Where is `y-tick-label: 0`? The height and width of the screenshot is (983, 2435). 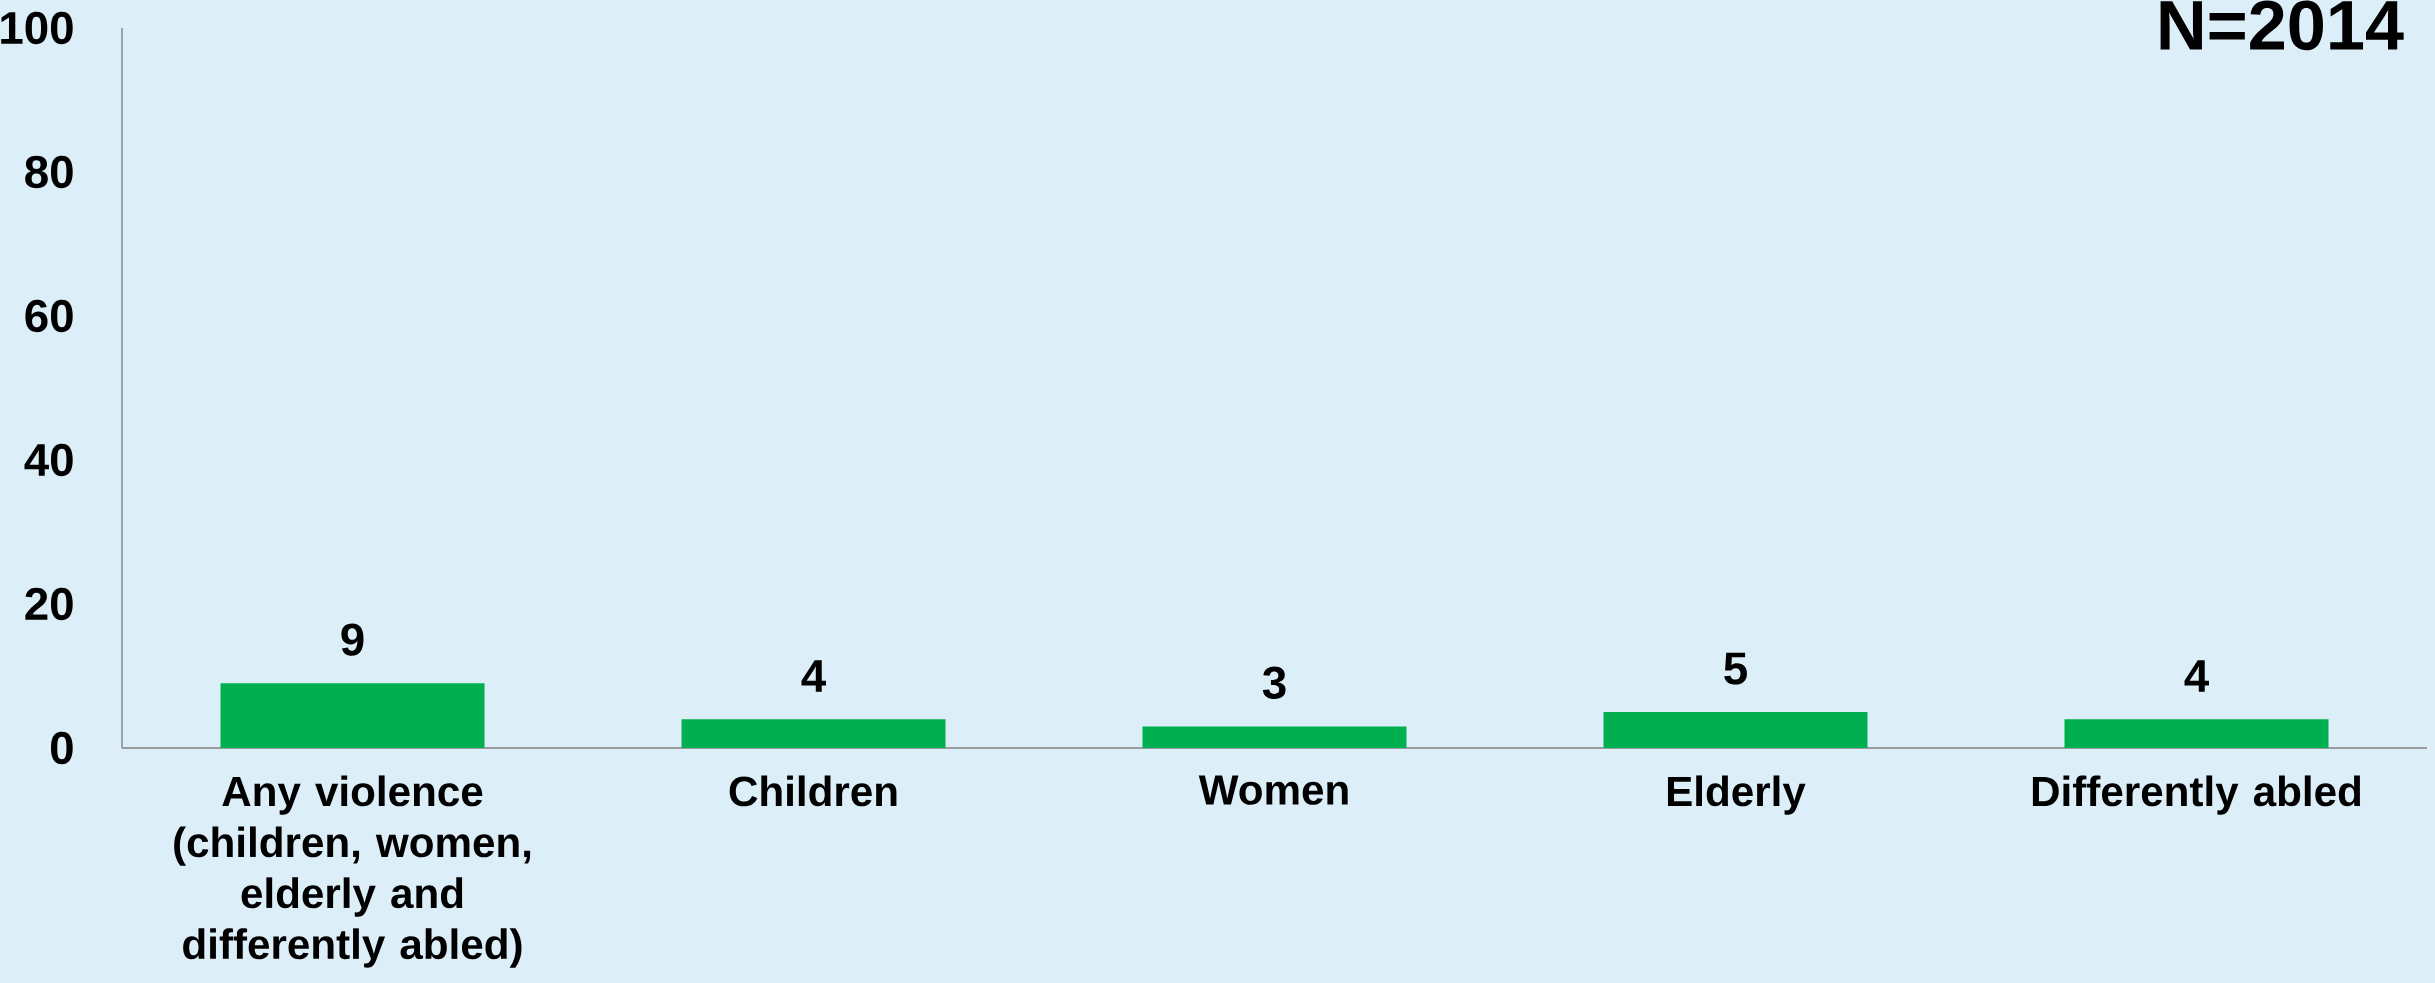
y-tick-label: 0 is located at coordinates (62, 748).